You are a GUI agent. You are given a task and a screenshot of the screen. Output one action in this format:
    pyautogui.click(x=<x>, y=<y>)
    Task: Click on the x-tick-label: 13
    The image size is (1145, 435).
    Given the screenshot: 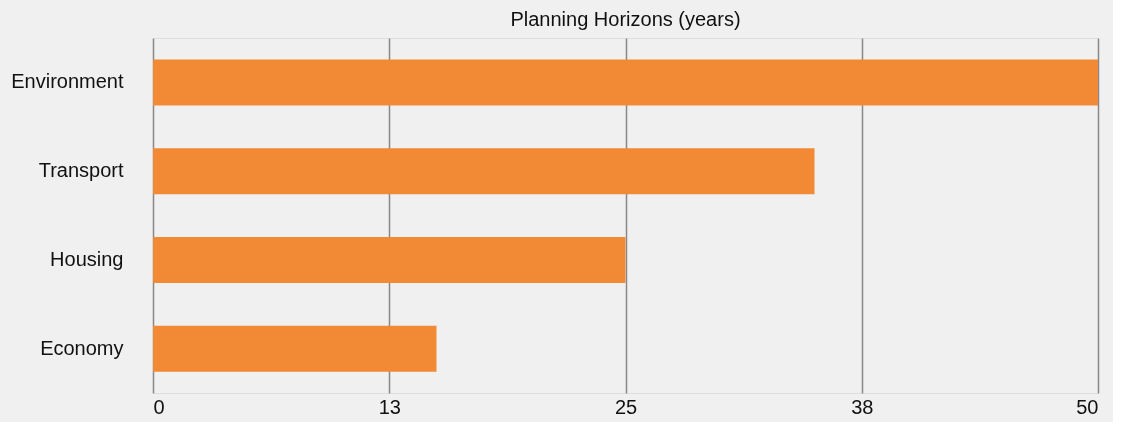 What is the action you would take?
    pyautogui.click(x=389, y=406)
    